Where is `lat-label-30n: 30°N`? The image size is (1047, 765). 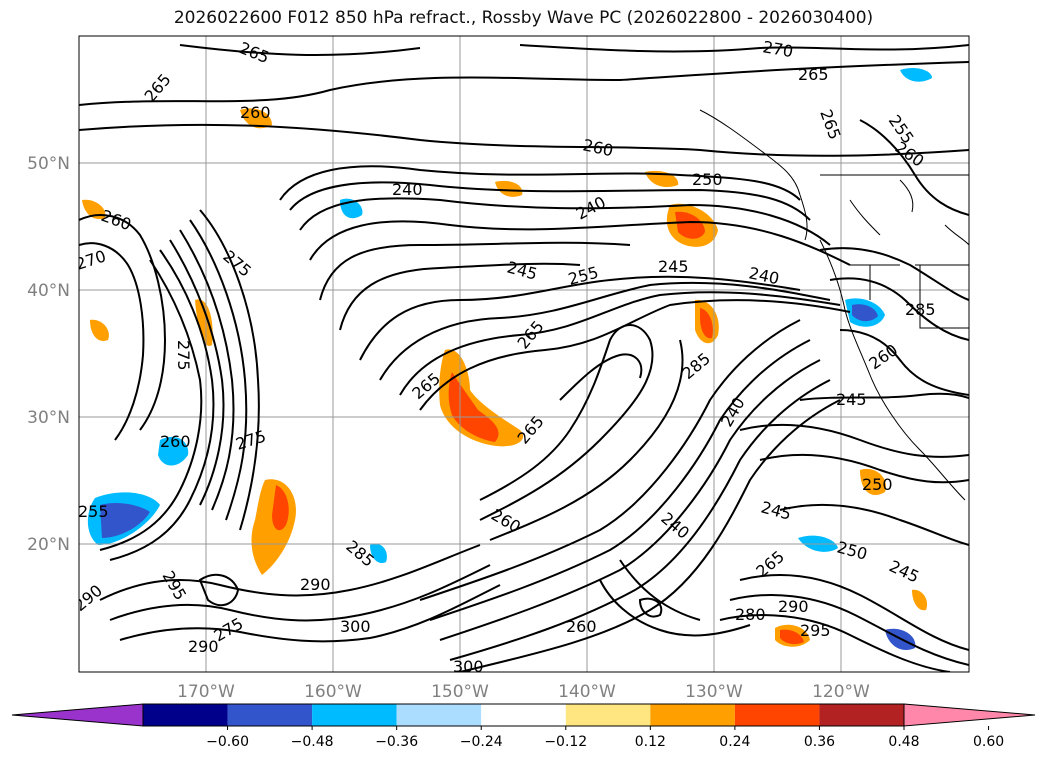 lat-label-30n: 30°N is located at coordinates (48, 418).